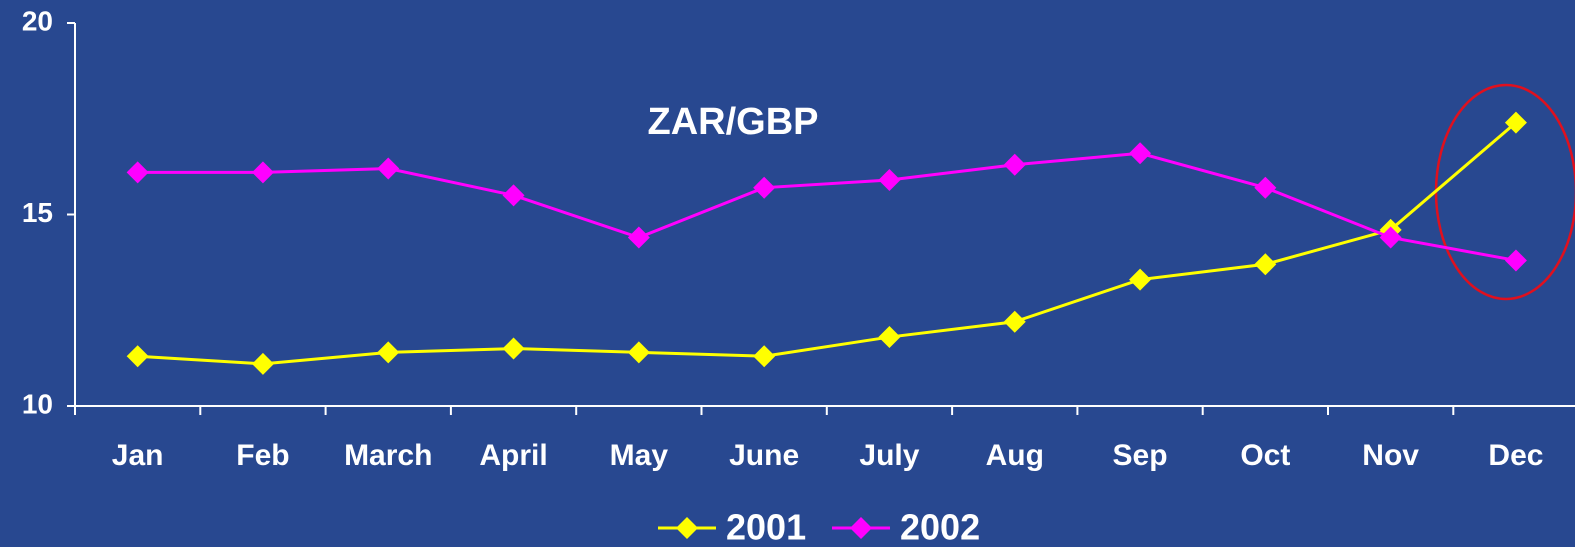 The image size is (1575, 547). What do you see at coordinates (37, 20) in the screenshot?
I see `y-tick-label: 20` at bounding box center [37, 20].